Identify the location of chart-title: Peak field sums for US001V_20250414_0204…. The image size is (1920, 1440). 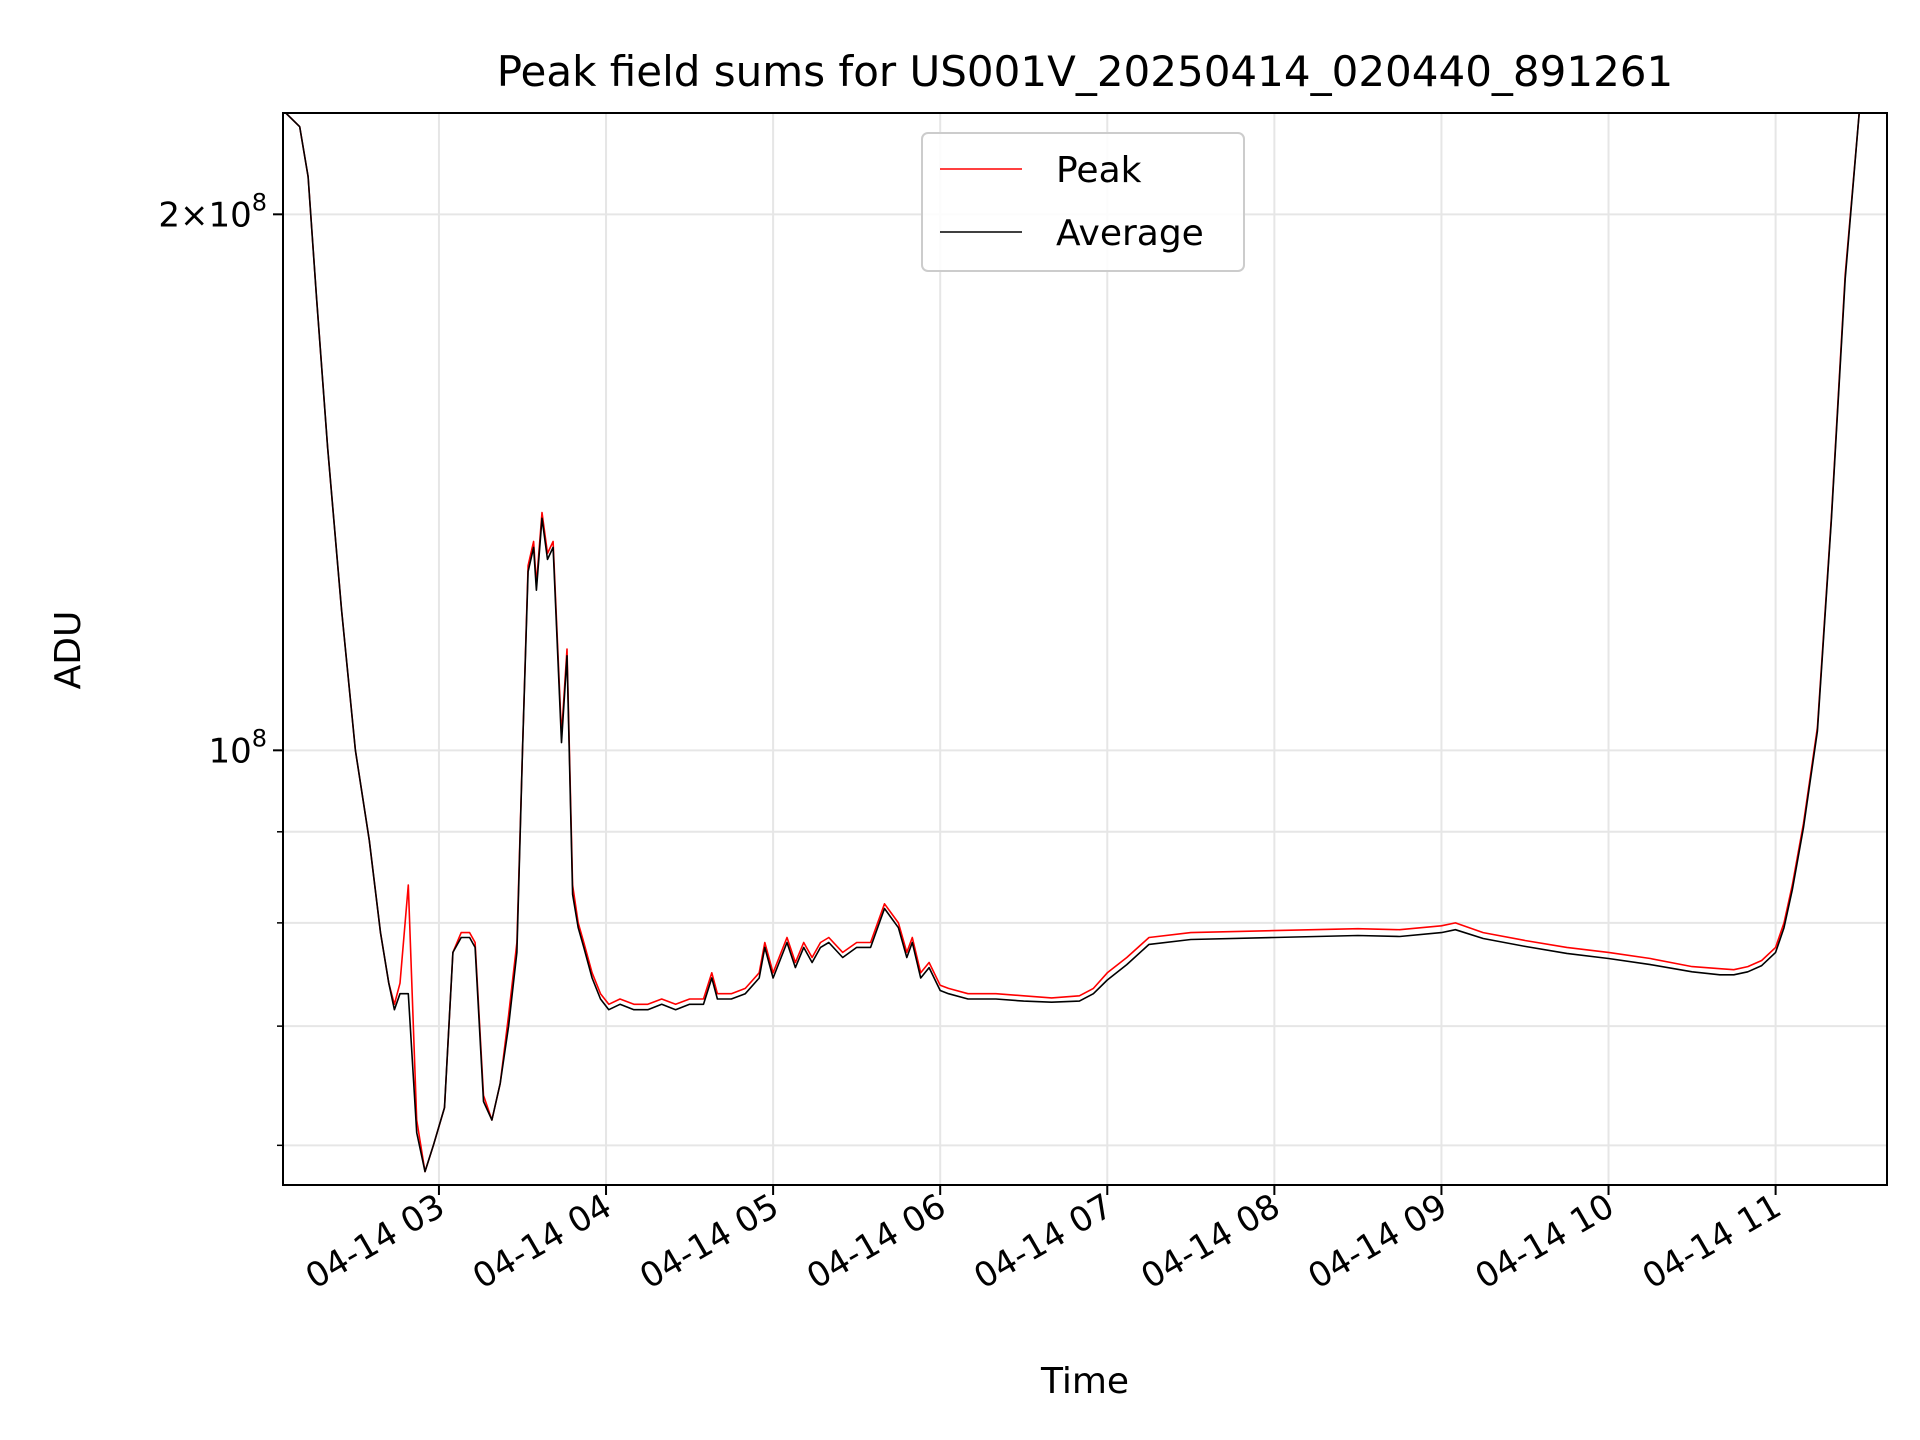
(1085, 71).